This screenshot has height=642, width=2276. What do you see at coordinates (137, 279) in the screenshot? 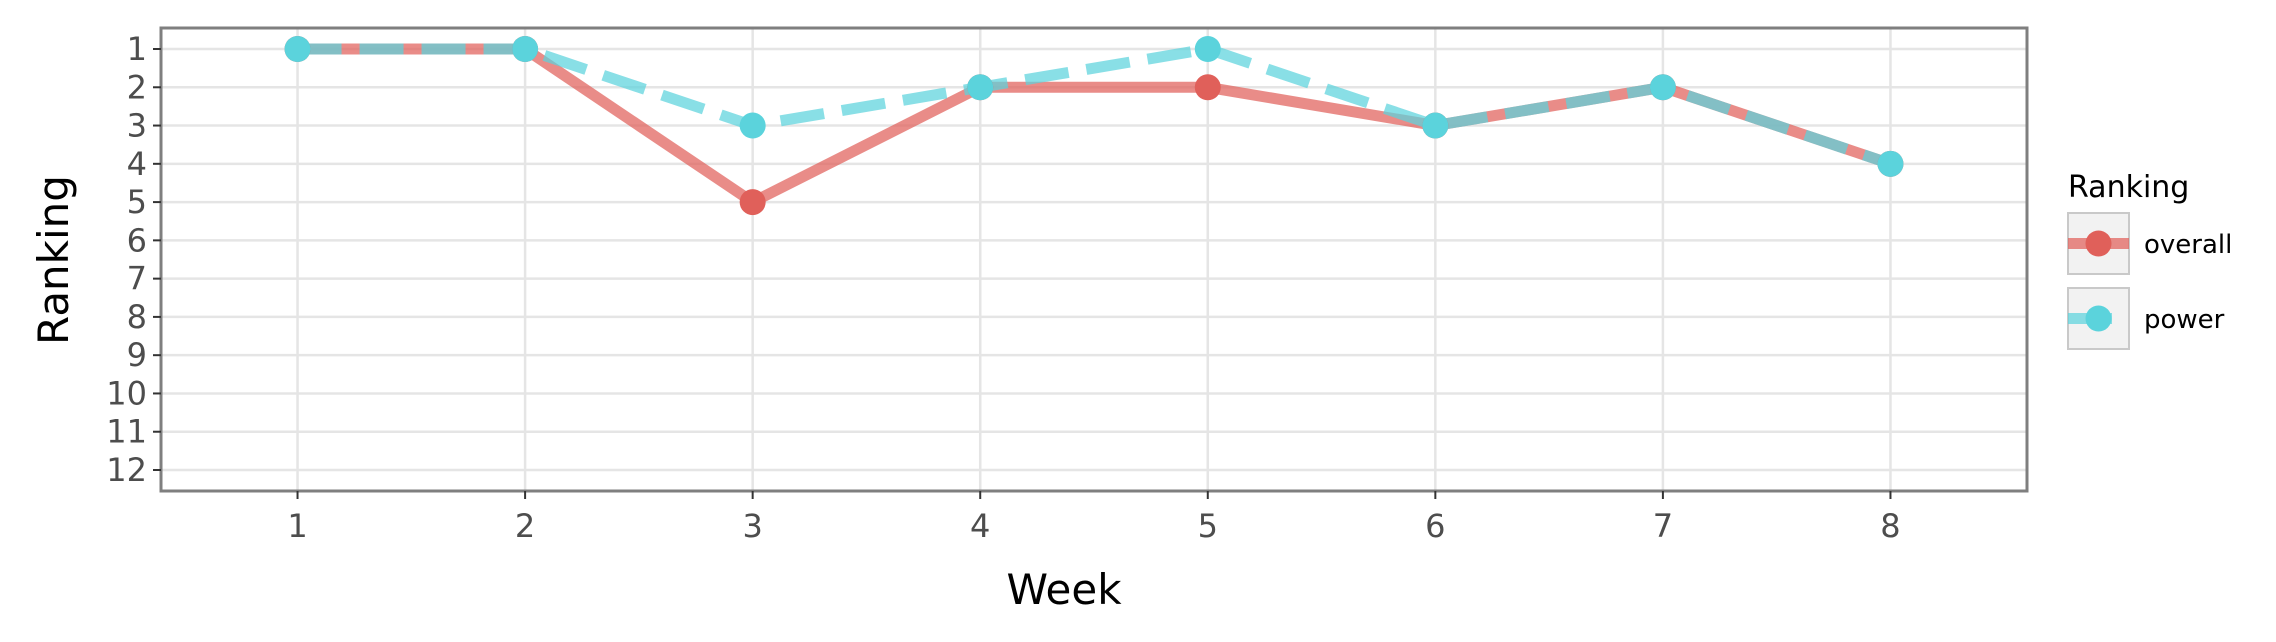
I see `y-tick-label: 7` at bounding box center [137, 279].